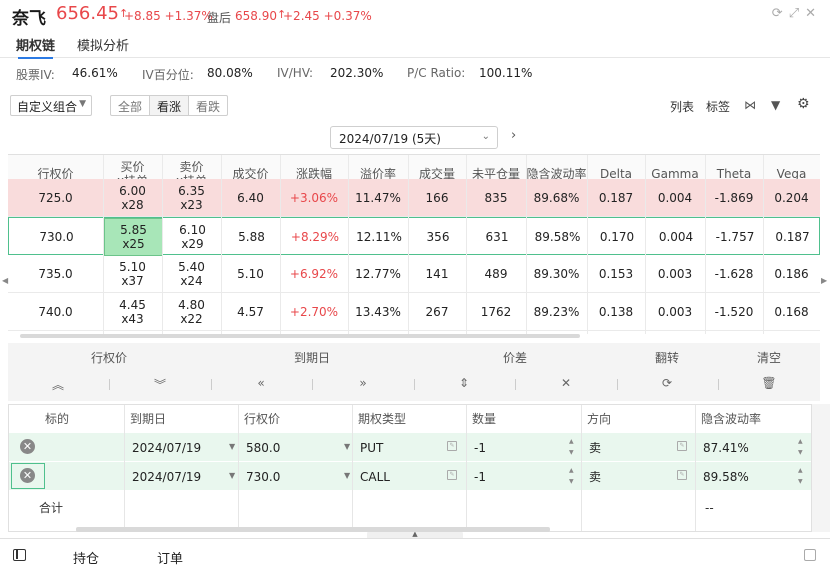 The width and height of the screenshot is (830, 570). I want to click on ask-cell: 6.35 x23, so click(191, 198).